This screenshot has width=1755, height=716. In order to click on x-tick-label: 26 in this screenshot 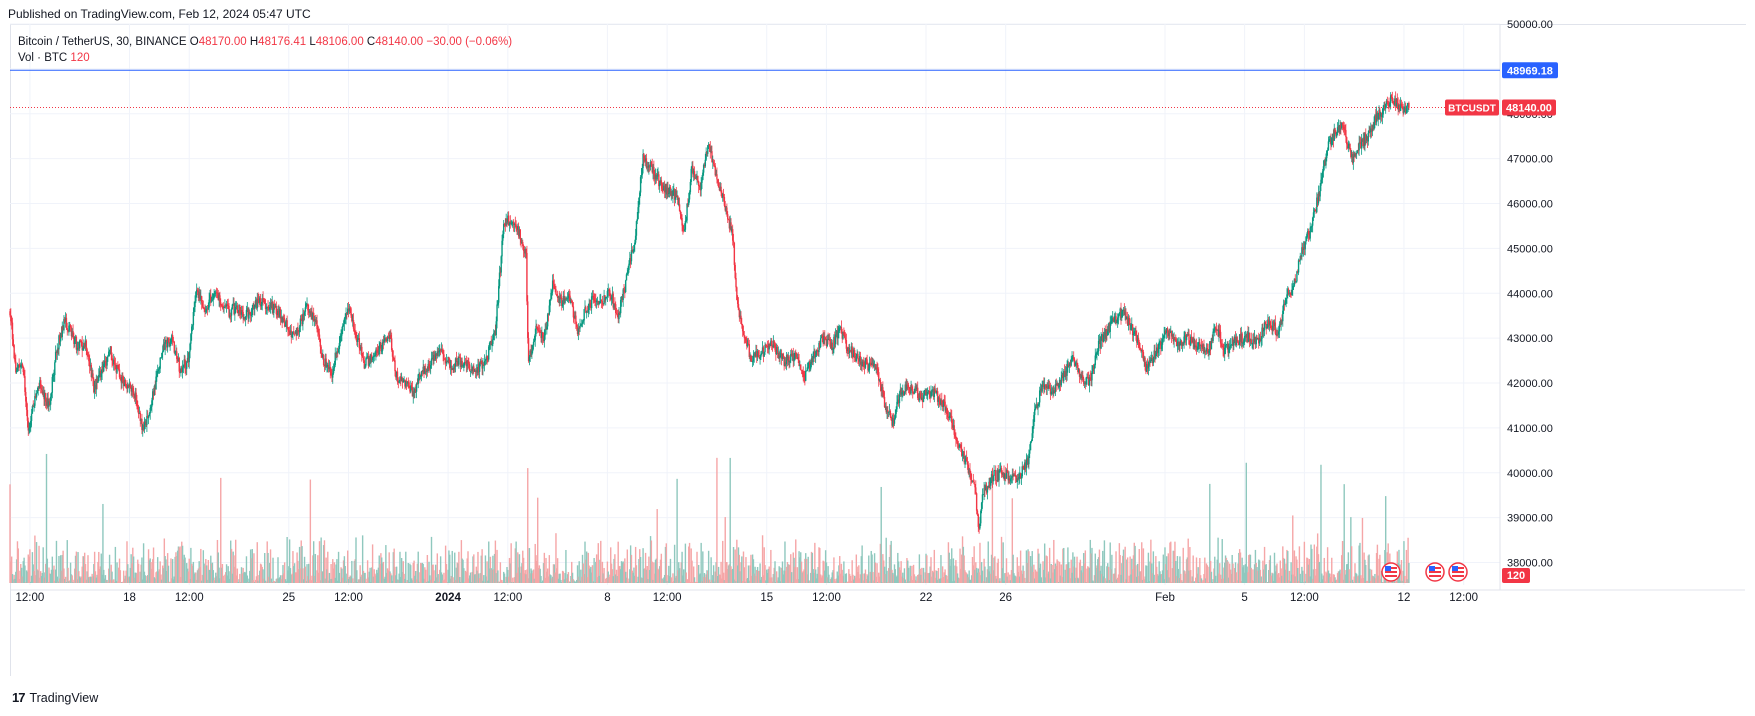, I will do `click(1005, 598)`.